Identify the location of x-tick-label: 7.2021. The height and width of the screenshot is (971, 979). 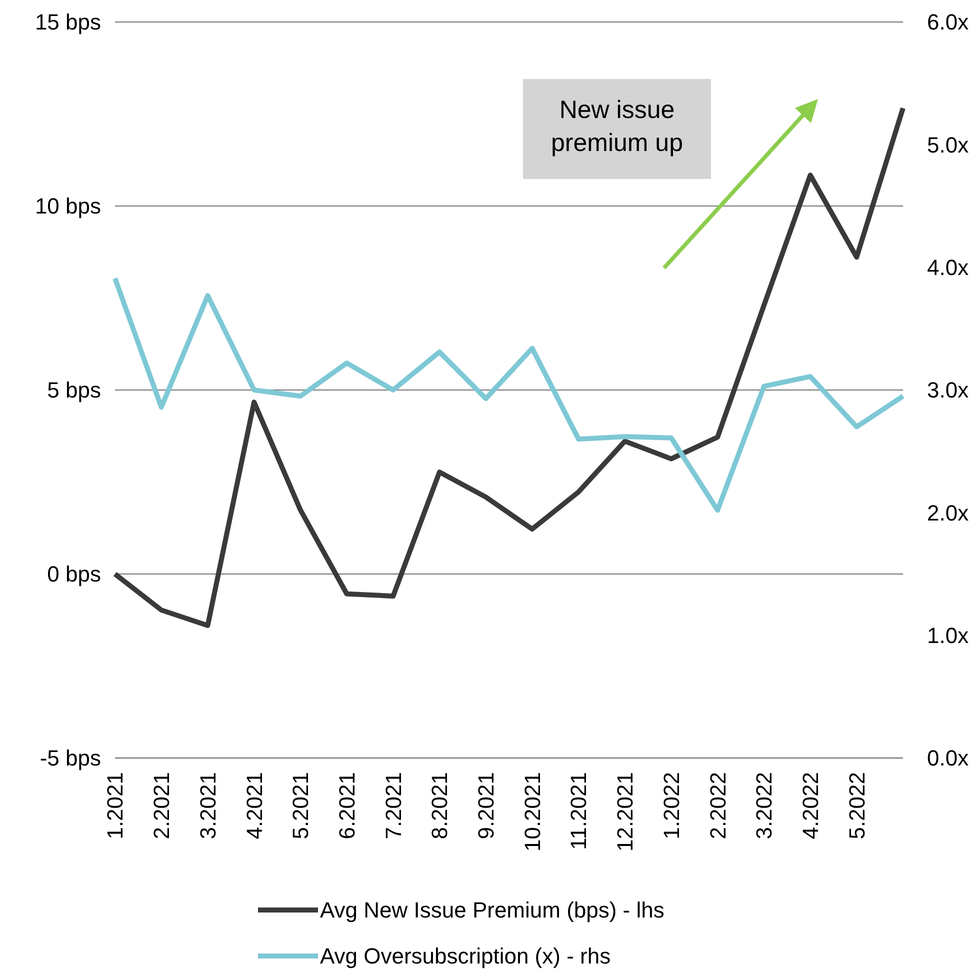
(393, 806).